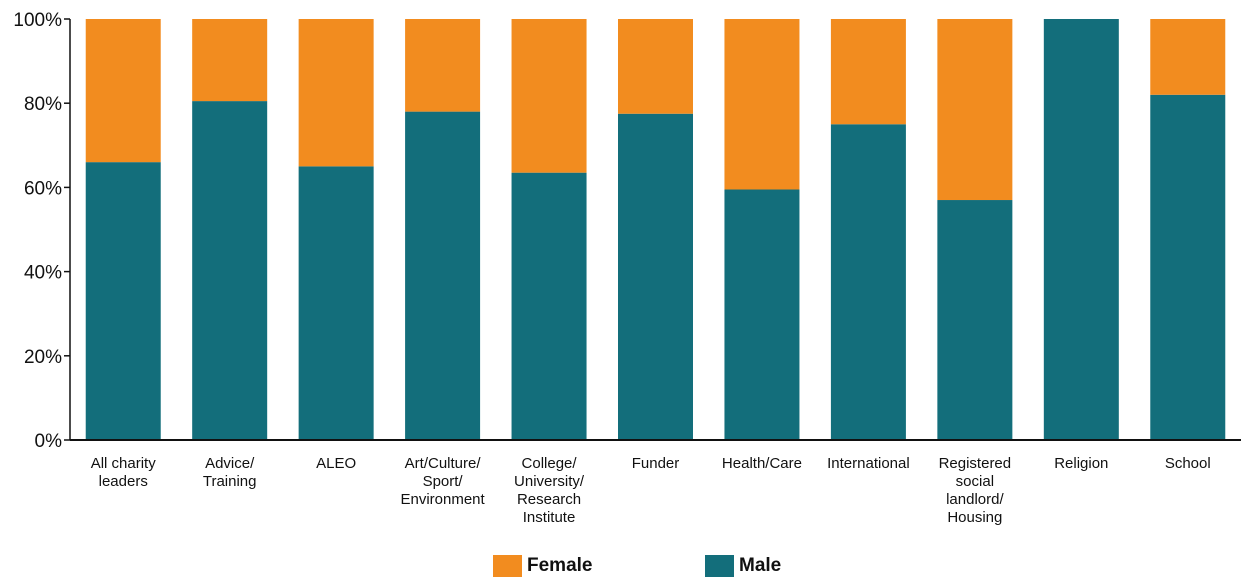 This screenshot has width=1243, height=577. What do you see at coordinates (43, 104) in the screenshot?
I see `y-tick-label-4: 80%` at bounding box center [43, 104].